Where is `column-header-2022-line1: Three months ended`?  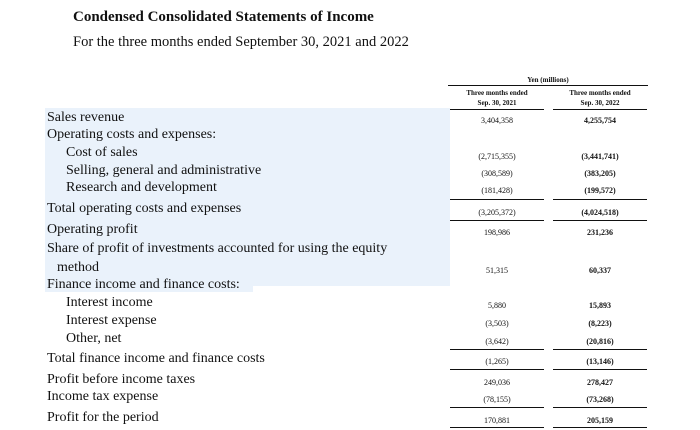
column-header-2022-line1: Three months ended is located at coordinates (600, 93).